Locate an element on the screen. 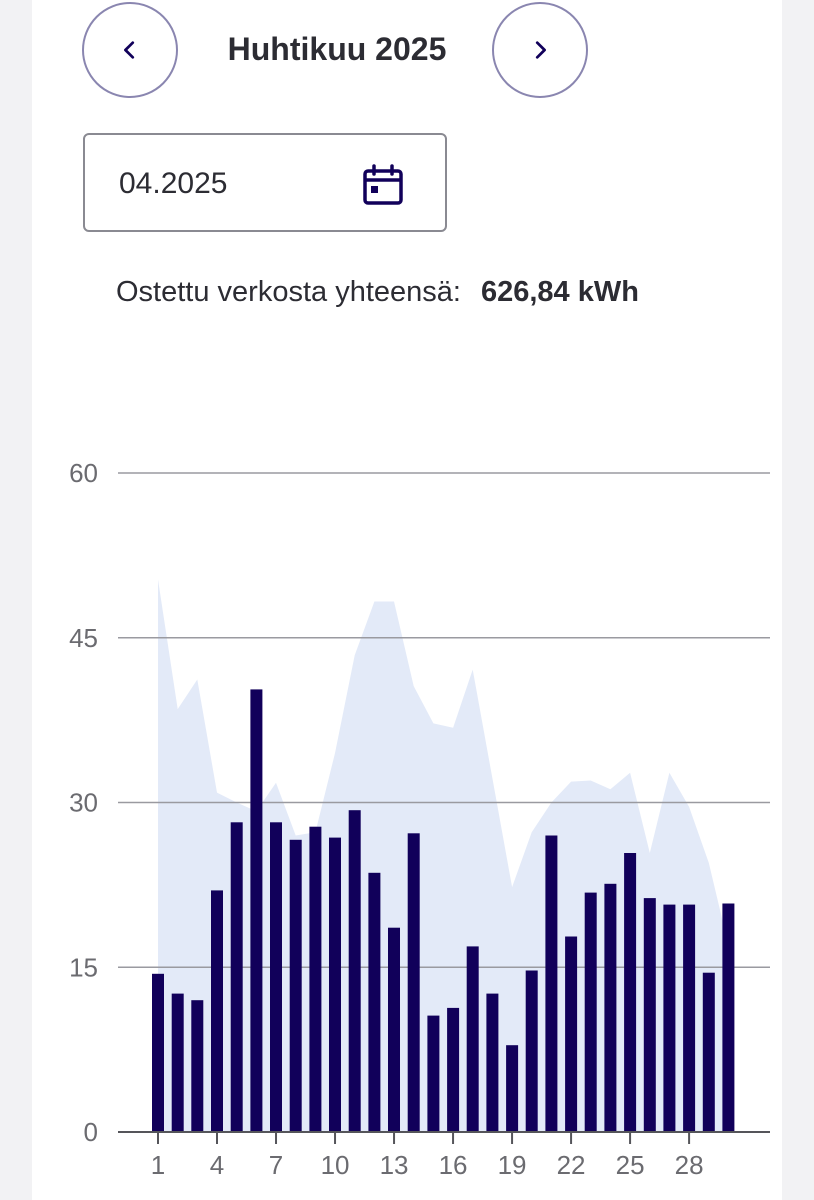  x-tick-label: 10 is located at coordinates (335, 1165).